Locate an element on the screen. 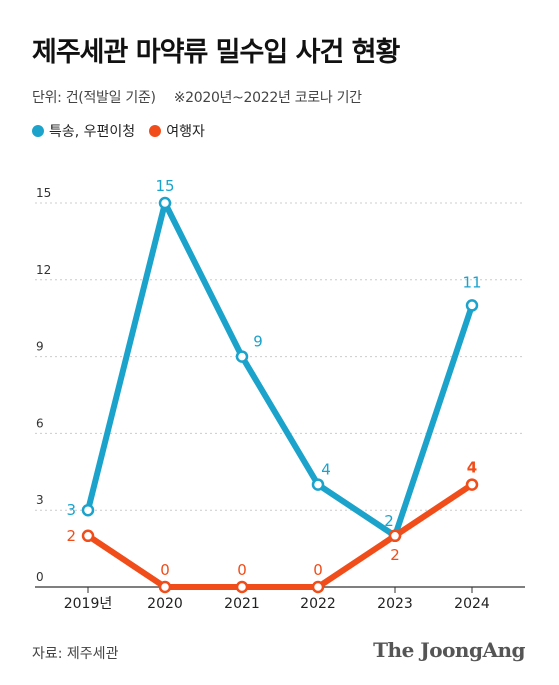 The image size is (559, 685). source-label: 자료: 제주세관 is located at coordinates (75, 654).